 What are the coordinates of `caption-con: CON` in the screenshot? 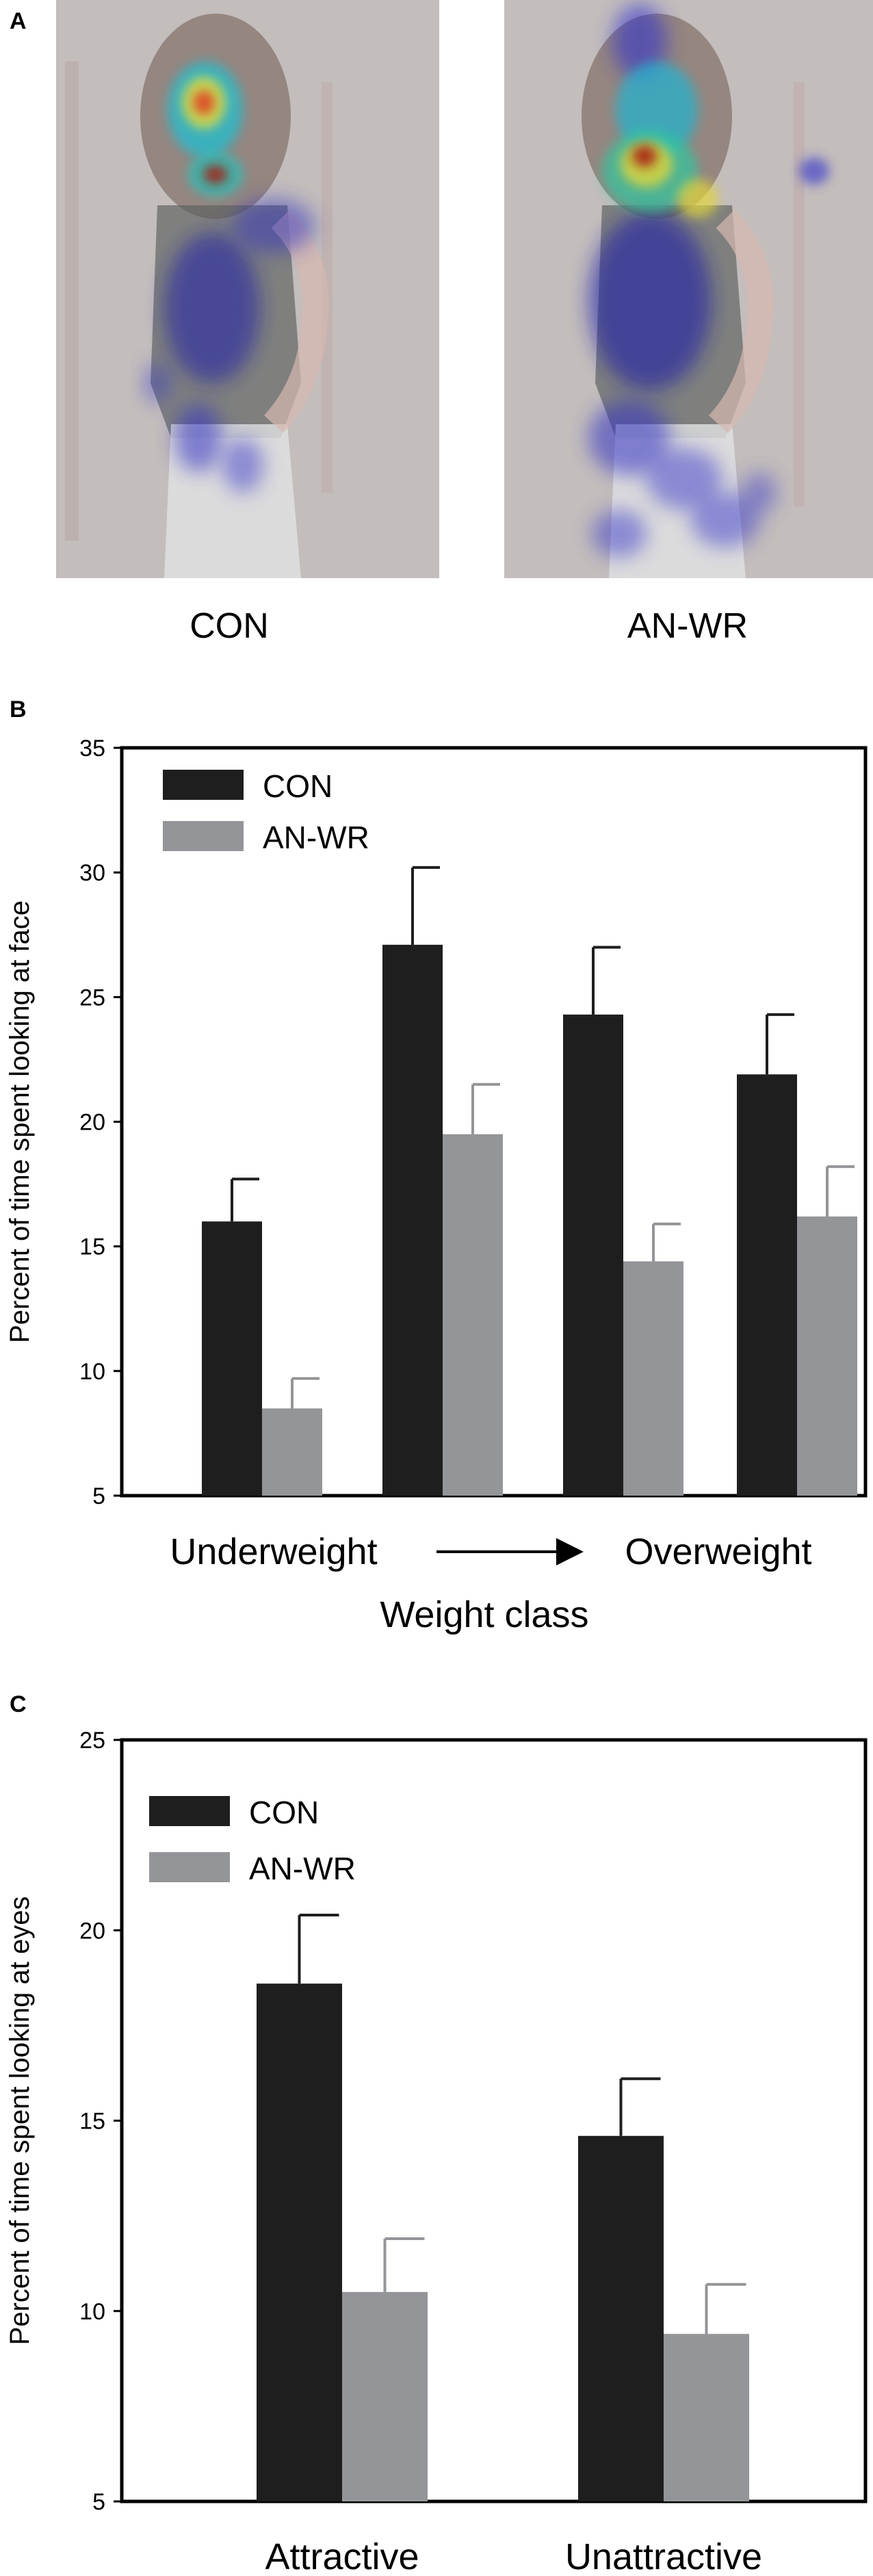 It's located at (229, 626).